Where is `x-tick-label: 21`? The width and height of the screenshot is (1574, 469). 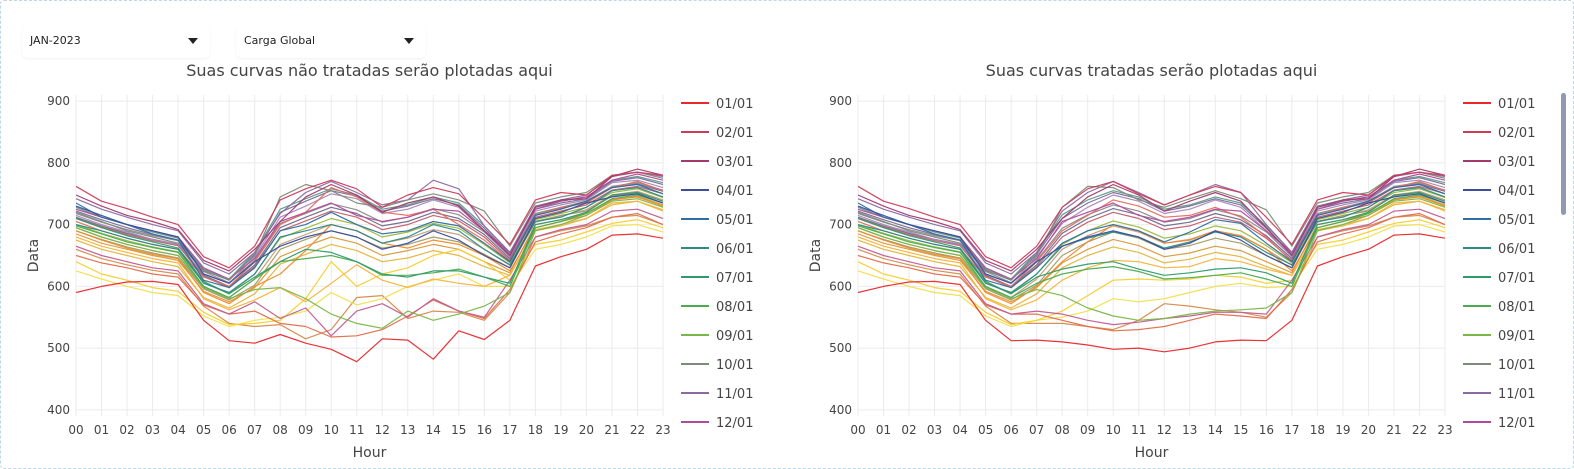
x-tick-label: 21 is located at coordinates (611, 430).